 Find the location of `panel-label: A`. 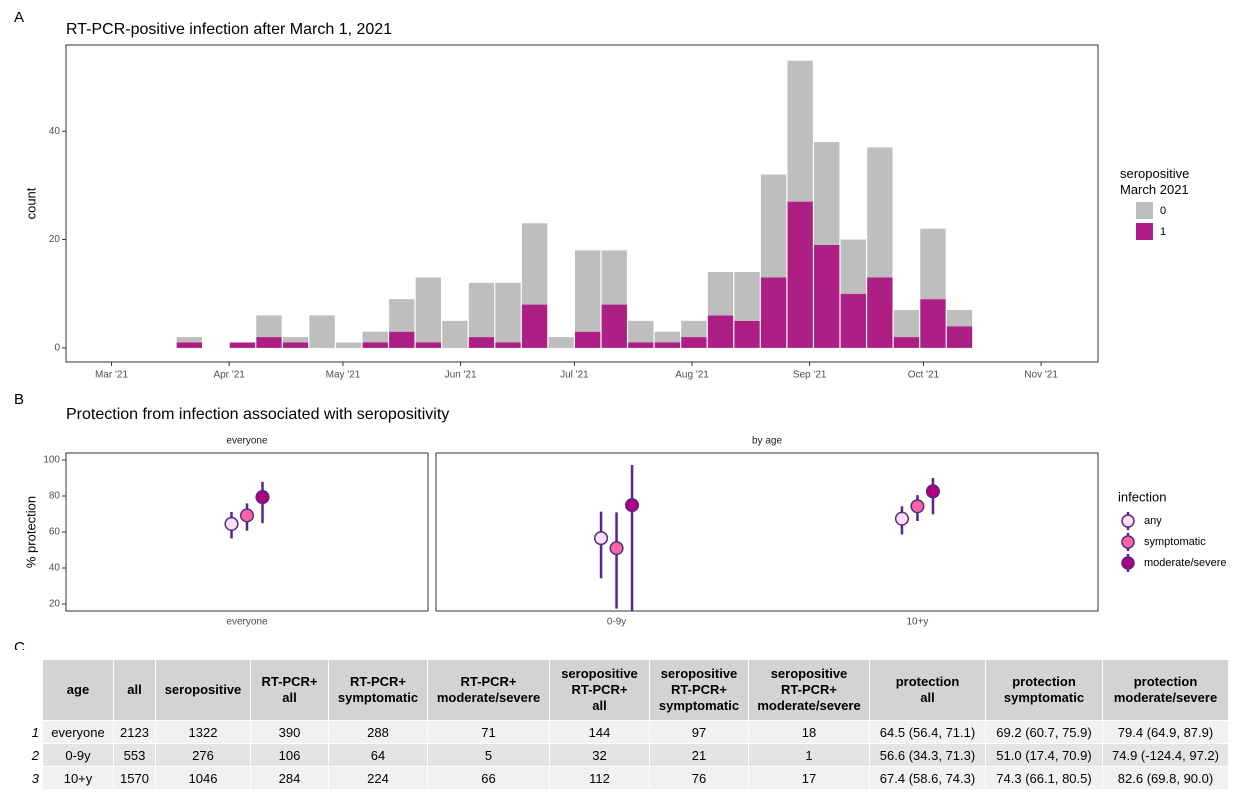

panel-label: A is located at coordinates (19, 17).